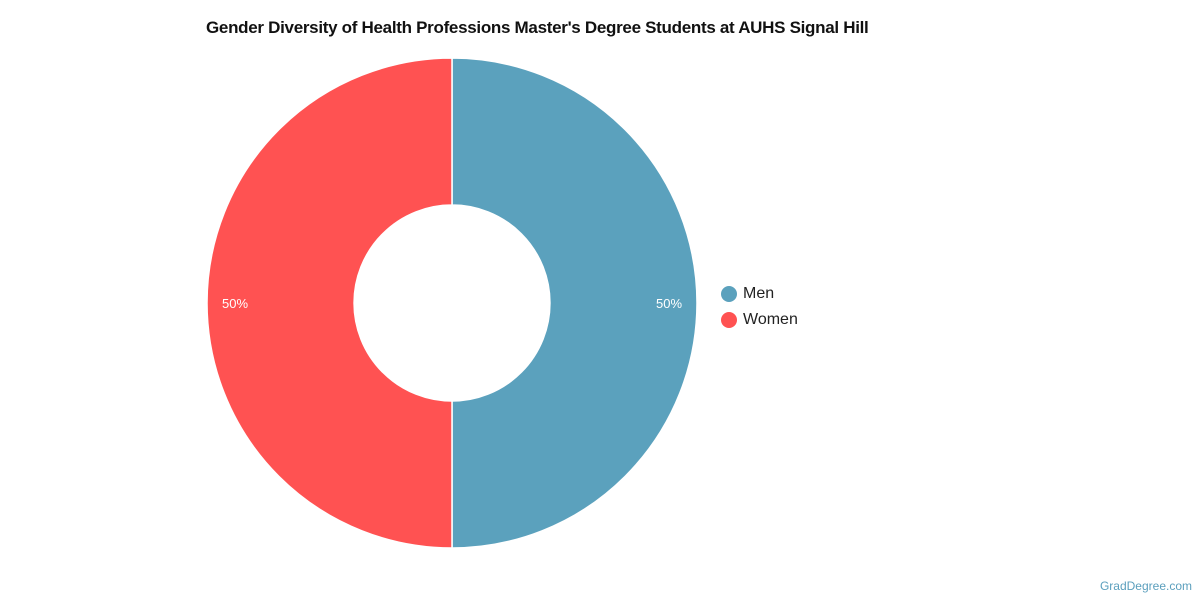  I want to click on data-label-women: 50%, so click(235, 303).